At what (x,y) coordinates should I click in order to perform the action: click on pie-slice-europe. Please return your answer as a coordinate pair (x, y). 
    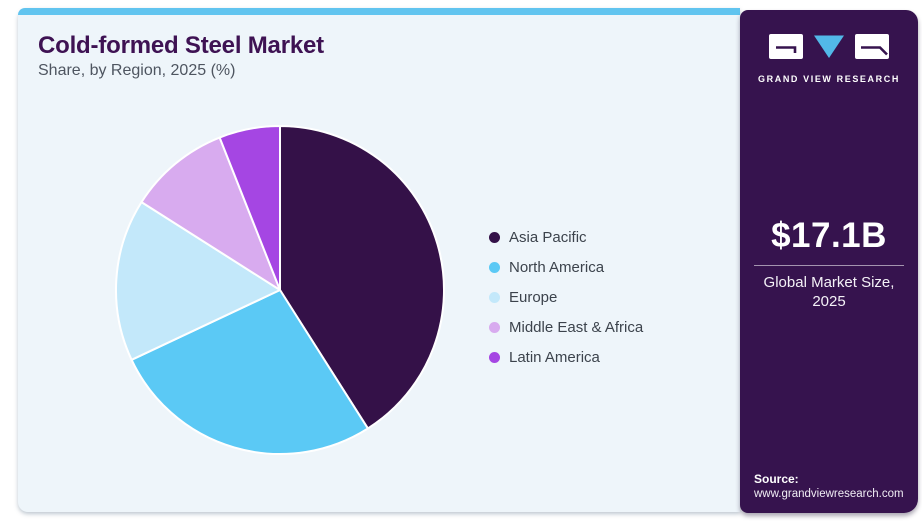
    Looking at the image, I should click on (197, 281).